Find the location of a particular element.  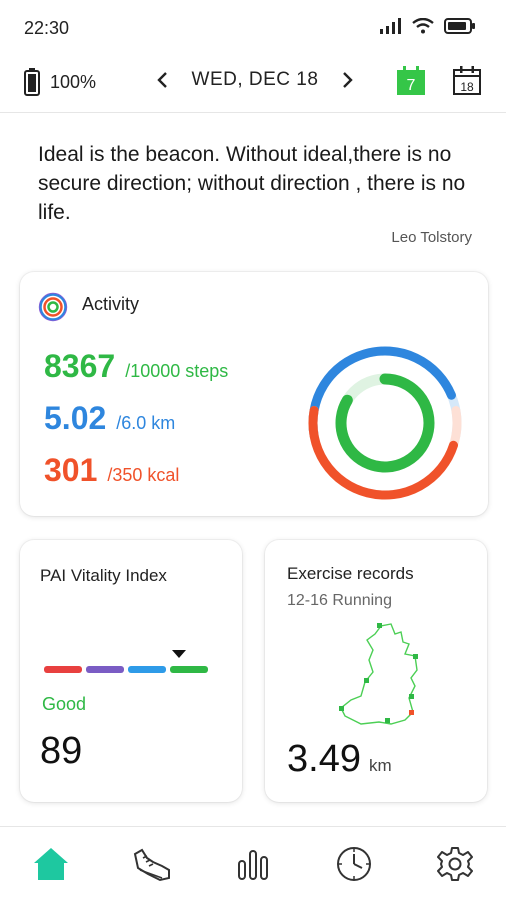

nav-statistics is located at coordinates (253, 864).